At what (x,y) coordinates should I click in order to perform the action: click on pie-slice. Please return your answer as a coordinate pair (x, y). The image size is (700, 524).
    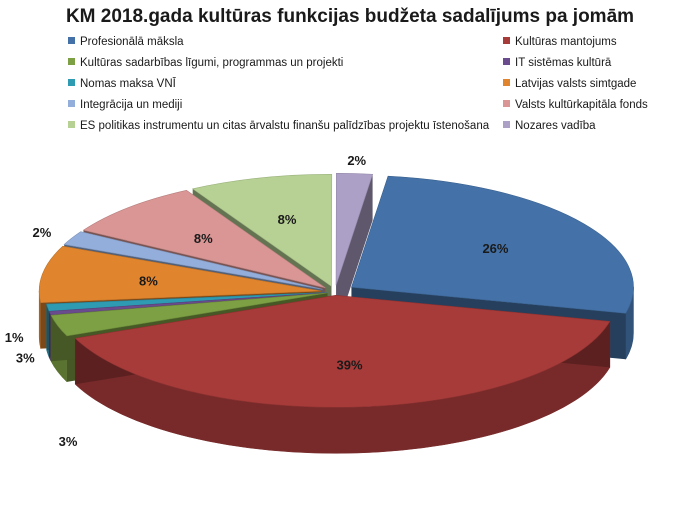
    Looking at the image, I should click on (354, 252).